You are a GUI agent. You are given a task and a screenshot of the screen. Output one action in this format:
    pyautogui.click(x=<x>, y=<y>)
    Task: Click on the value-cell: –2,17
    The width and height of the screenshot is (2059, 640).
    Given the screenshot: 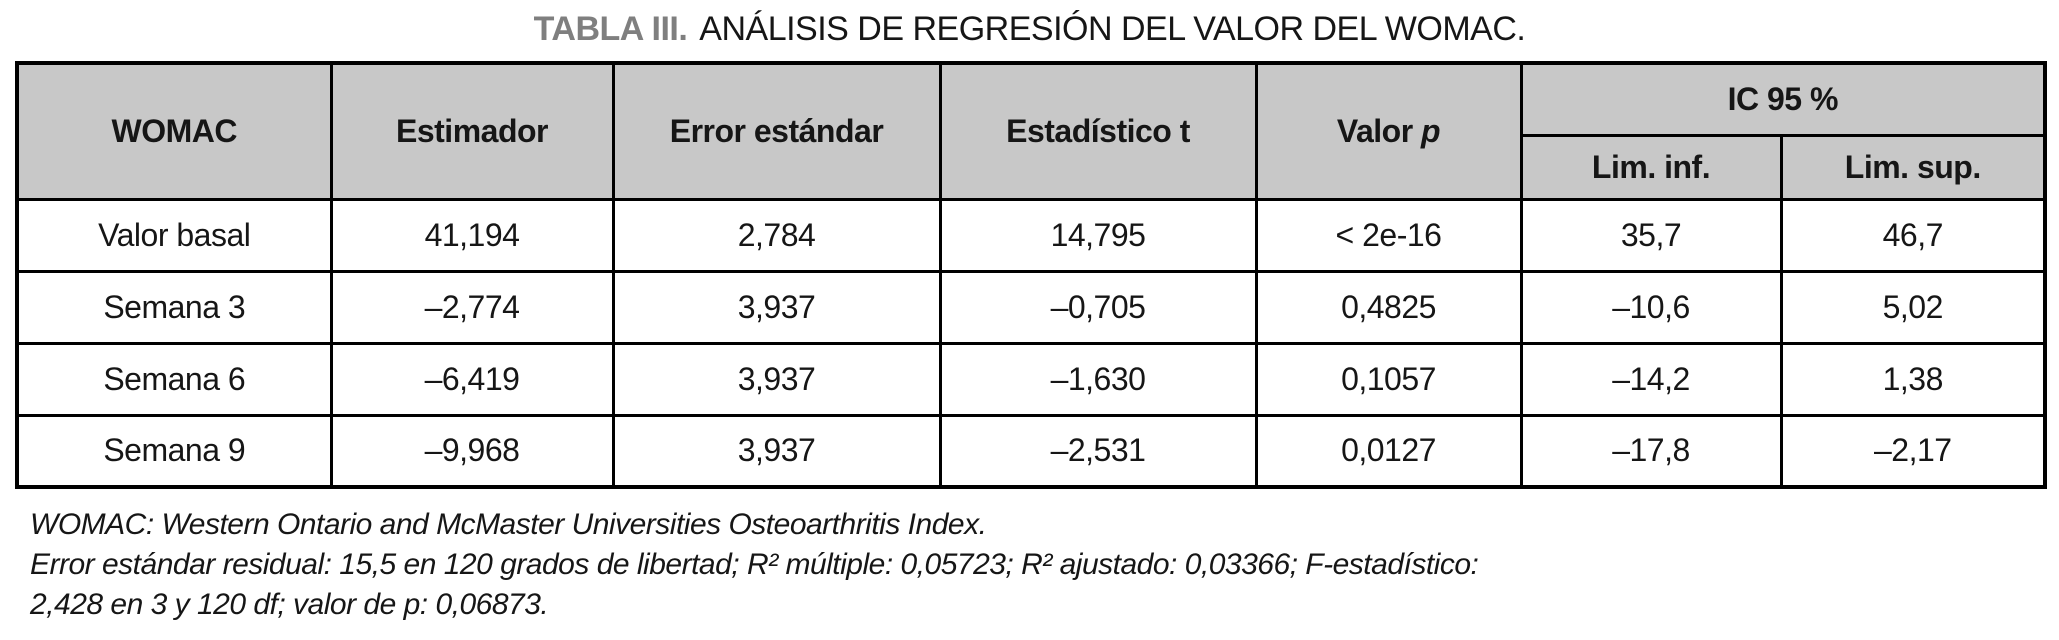 What is the action you would take?
    pyautogui.click(x=1913, y=451)
    